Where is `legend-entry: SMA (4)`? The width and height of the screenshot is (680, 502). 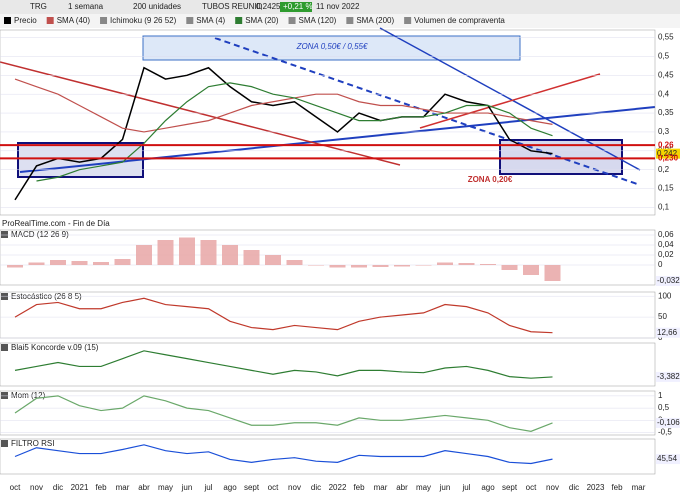 legend-entry: SMA (4) is located at coordinates (210, 20).